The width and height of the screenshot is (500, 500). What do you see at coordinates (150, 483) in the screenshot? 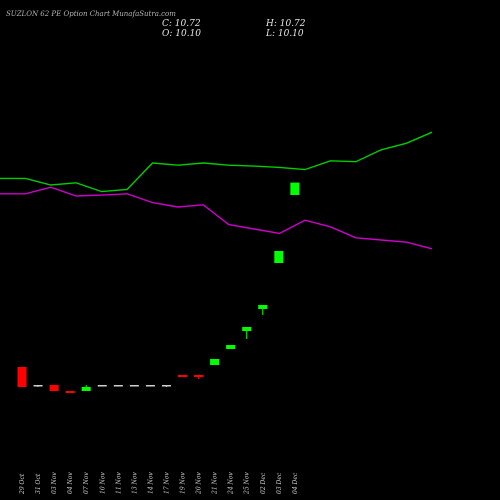
I see `x-tick-label: 14 Nov` at bounding box center [150, 483].